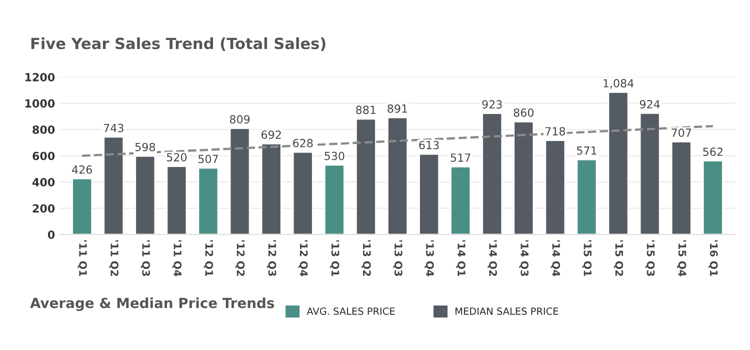 This screenshot has height=350, width=750. Describe the element at coordinates (334, 156) in the screenshot. I see `text: 530` at that location.